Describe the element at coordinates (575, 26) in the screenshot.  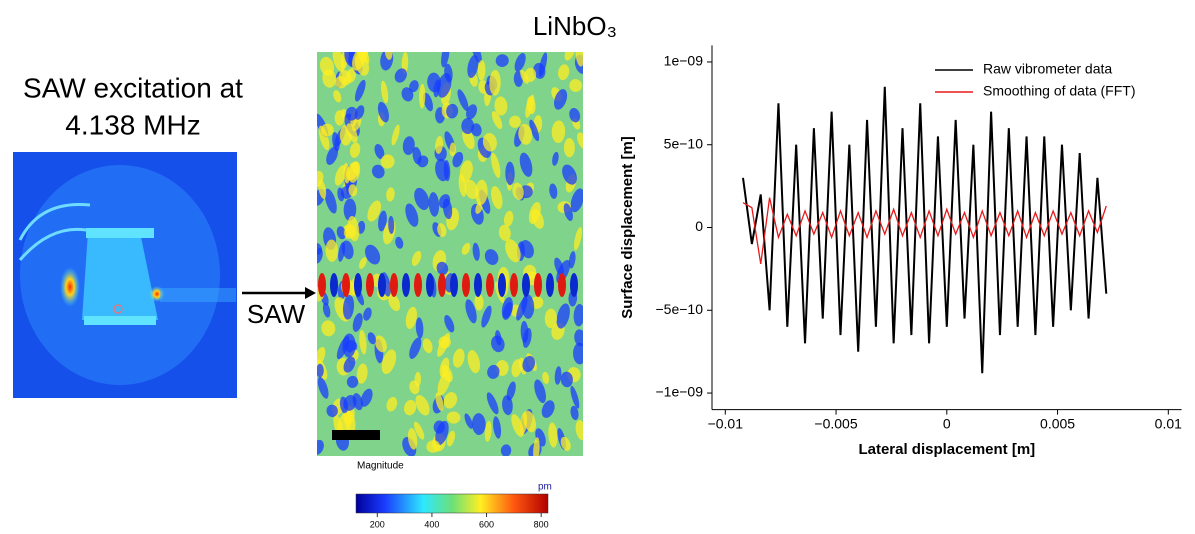
I see `material-label: LiNbO₃` at that location.